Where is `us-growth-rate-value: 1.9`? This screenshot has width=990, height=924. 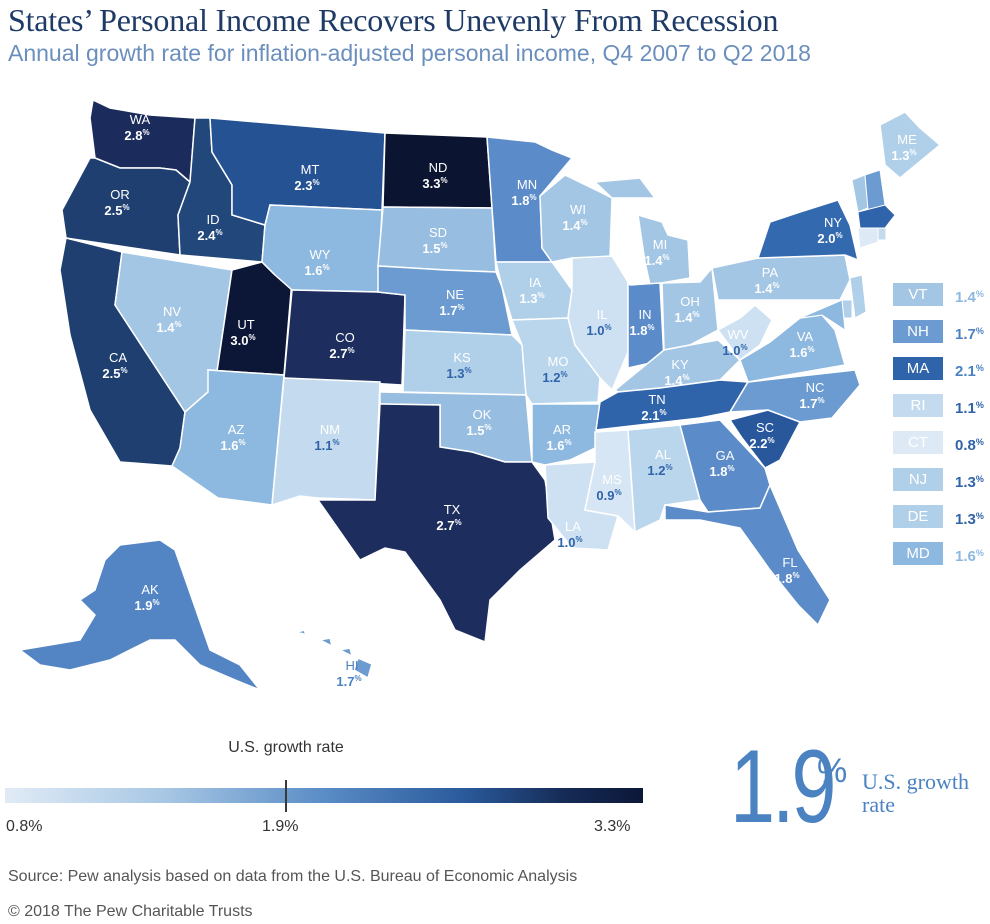
us-growth-rate-value: 1.9 is located at coordinates (783, 787).